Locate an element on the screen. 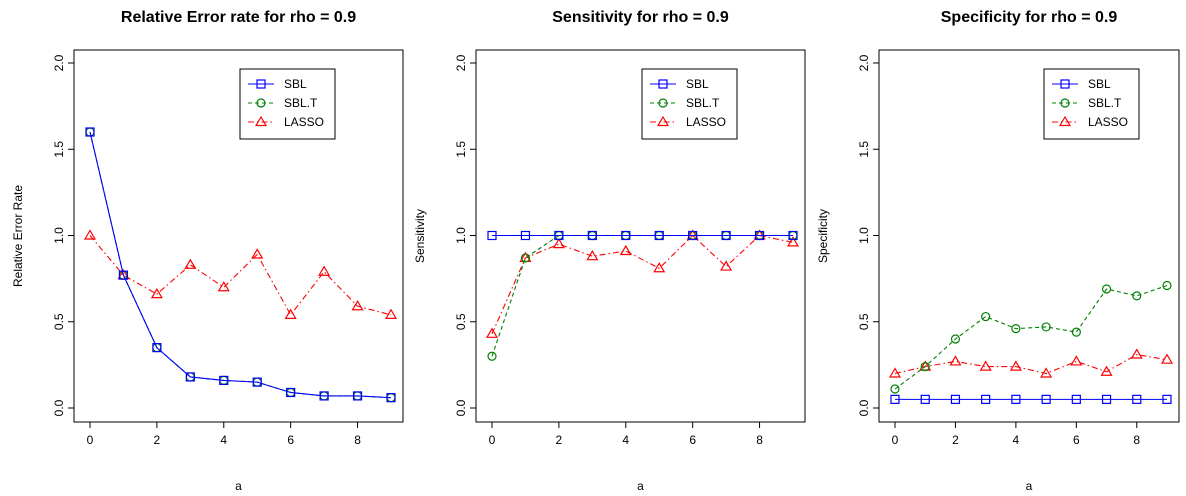  chart-title: Relative Error rate for rho = 0.9 is located at coordinates (238, 17).